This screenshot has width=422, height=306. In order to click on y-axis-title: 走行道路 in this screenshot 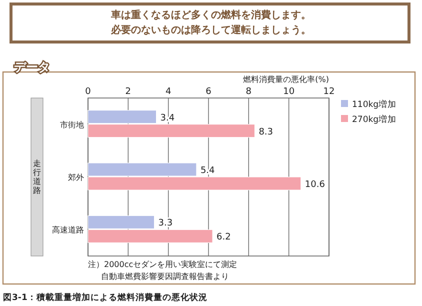, I will do `click(37, 177)`.